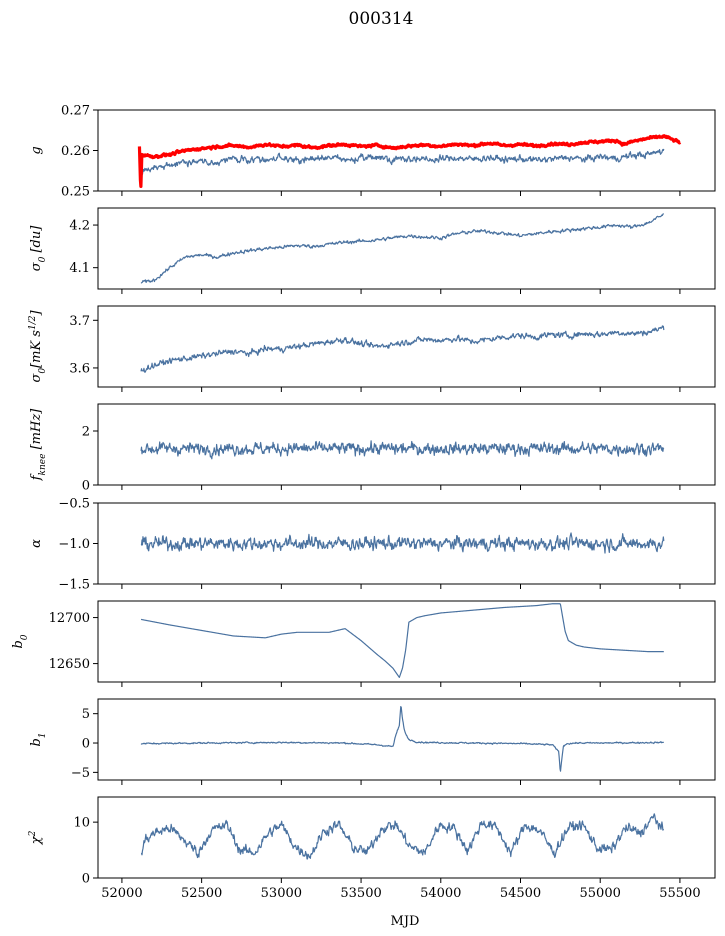 The width and height of the screenshot is (725, 936). I want to click on y-axis-label: fknee [mHz], so click(38, 444).